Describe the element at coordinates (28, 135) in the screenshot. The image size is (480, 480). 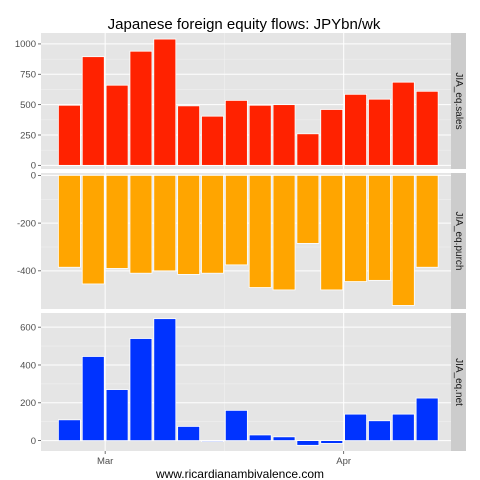
I see `y-tick-label: 250` at that location.